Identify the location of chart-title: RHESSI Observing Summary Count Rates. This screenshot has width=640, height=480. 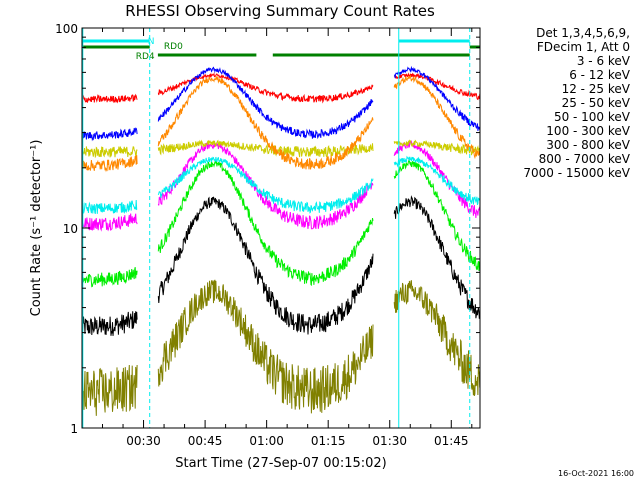
(280, 11).